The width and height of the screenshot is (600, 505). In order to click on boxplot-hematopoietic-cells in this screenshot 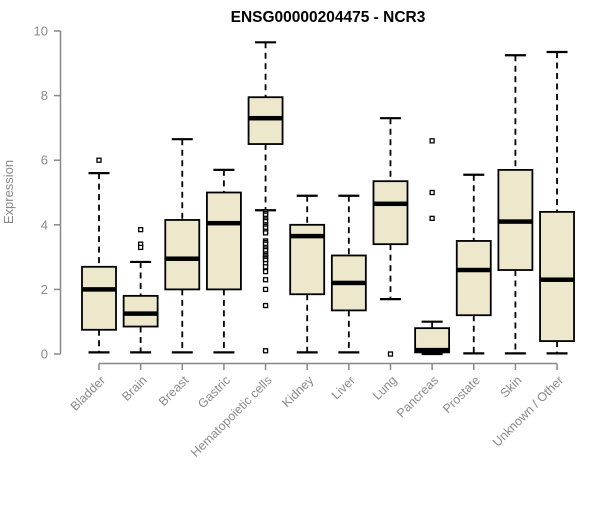, I will do `click(265, 197)`.